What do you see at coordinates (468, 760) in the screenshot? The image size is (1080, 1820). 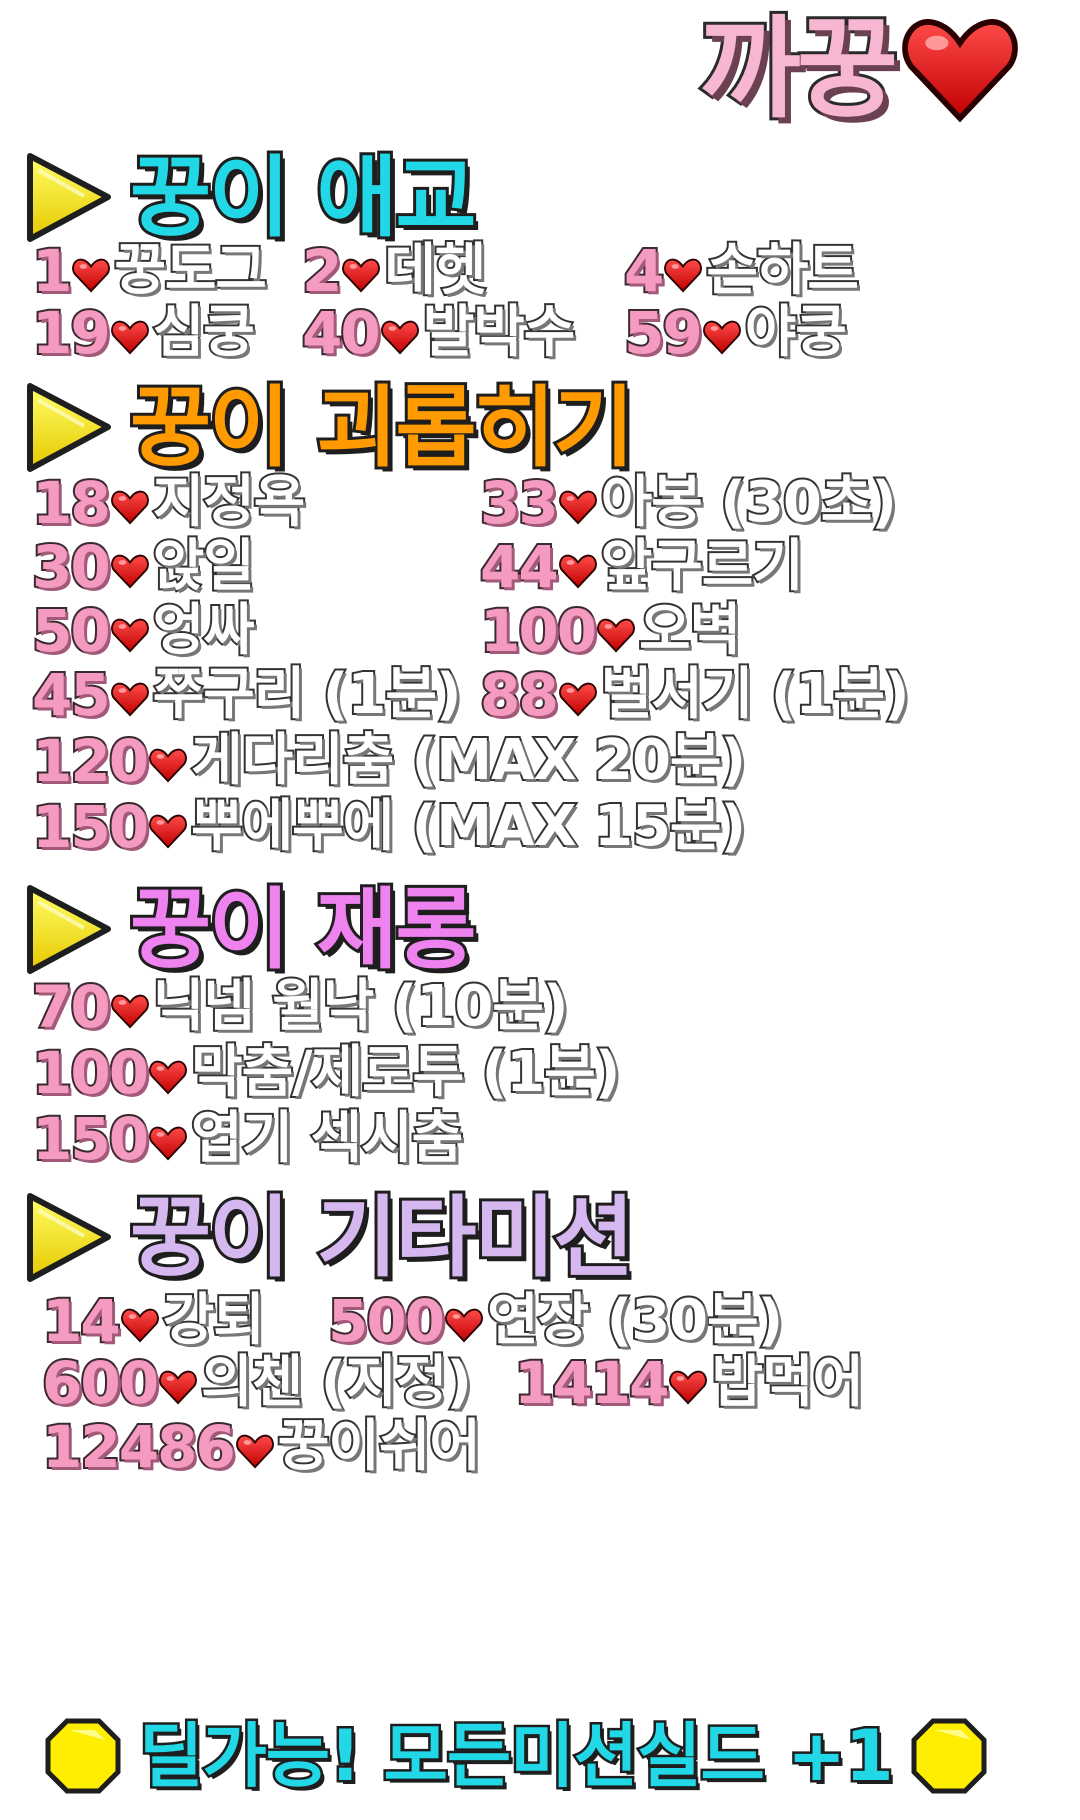 I see `mission-label: 게다리춤 (MAX 20분)` at bounding box center [468, 760].